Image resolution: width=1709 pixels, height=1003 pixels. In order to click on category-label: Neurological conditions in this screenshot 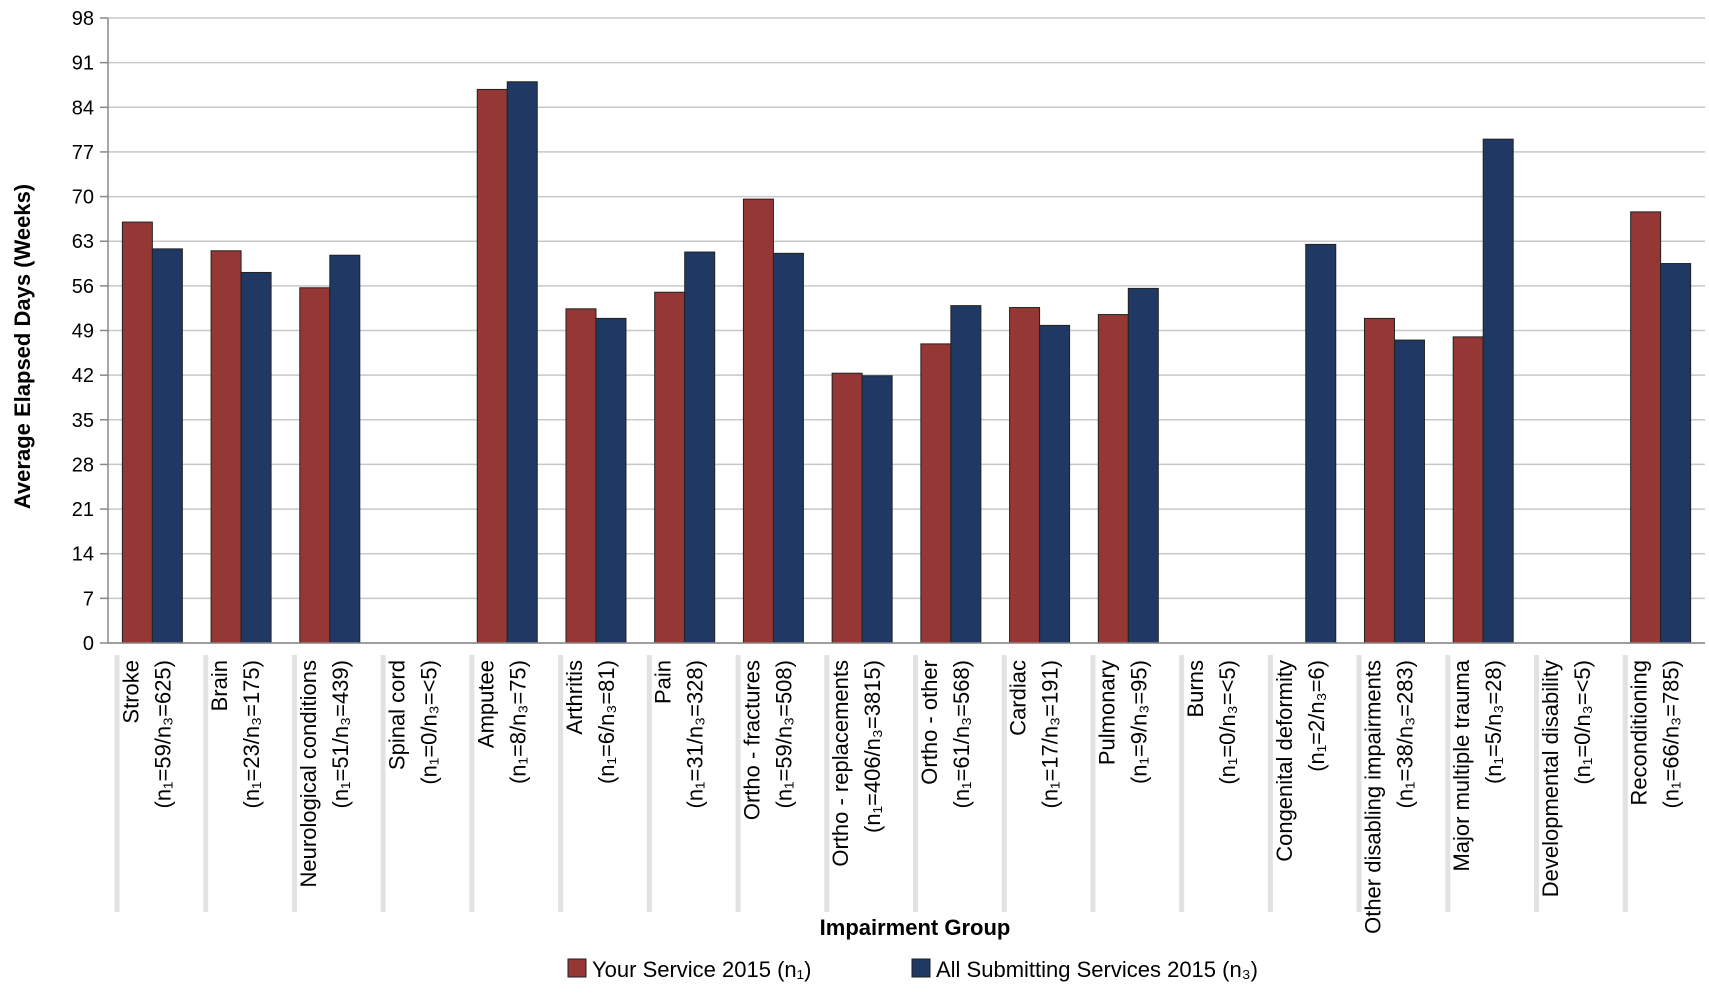, I will do `click(308, 773)`.